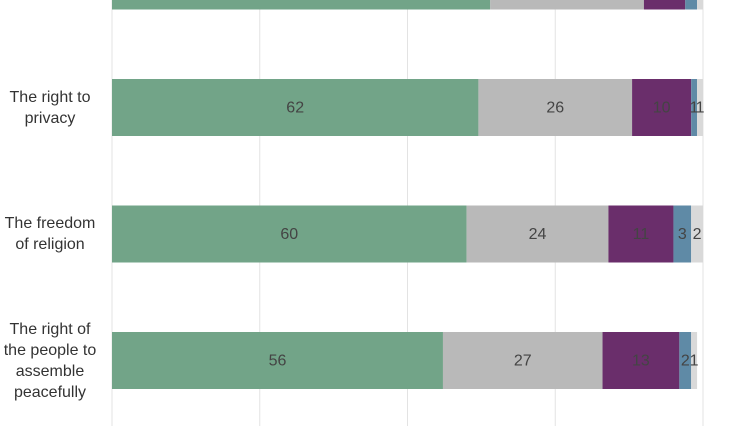  I want to click on value-label: 26, so click(555, 108).